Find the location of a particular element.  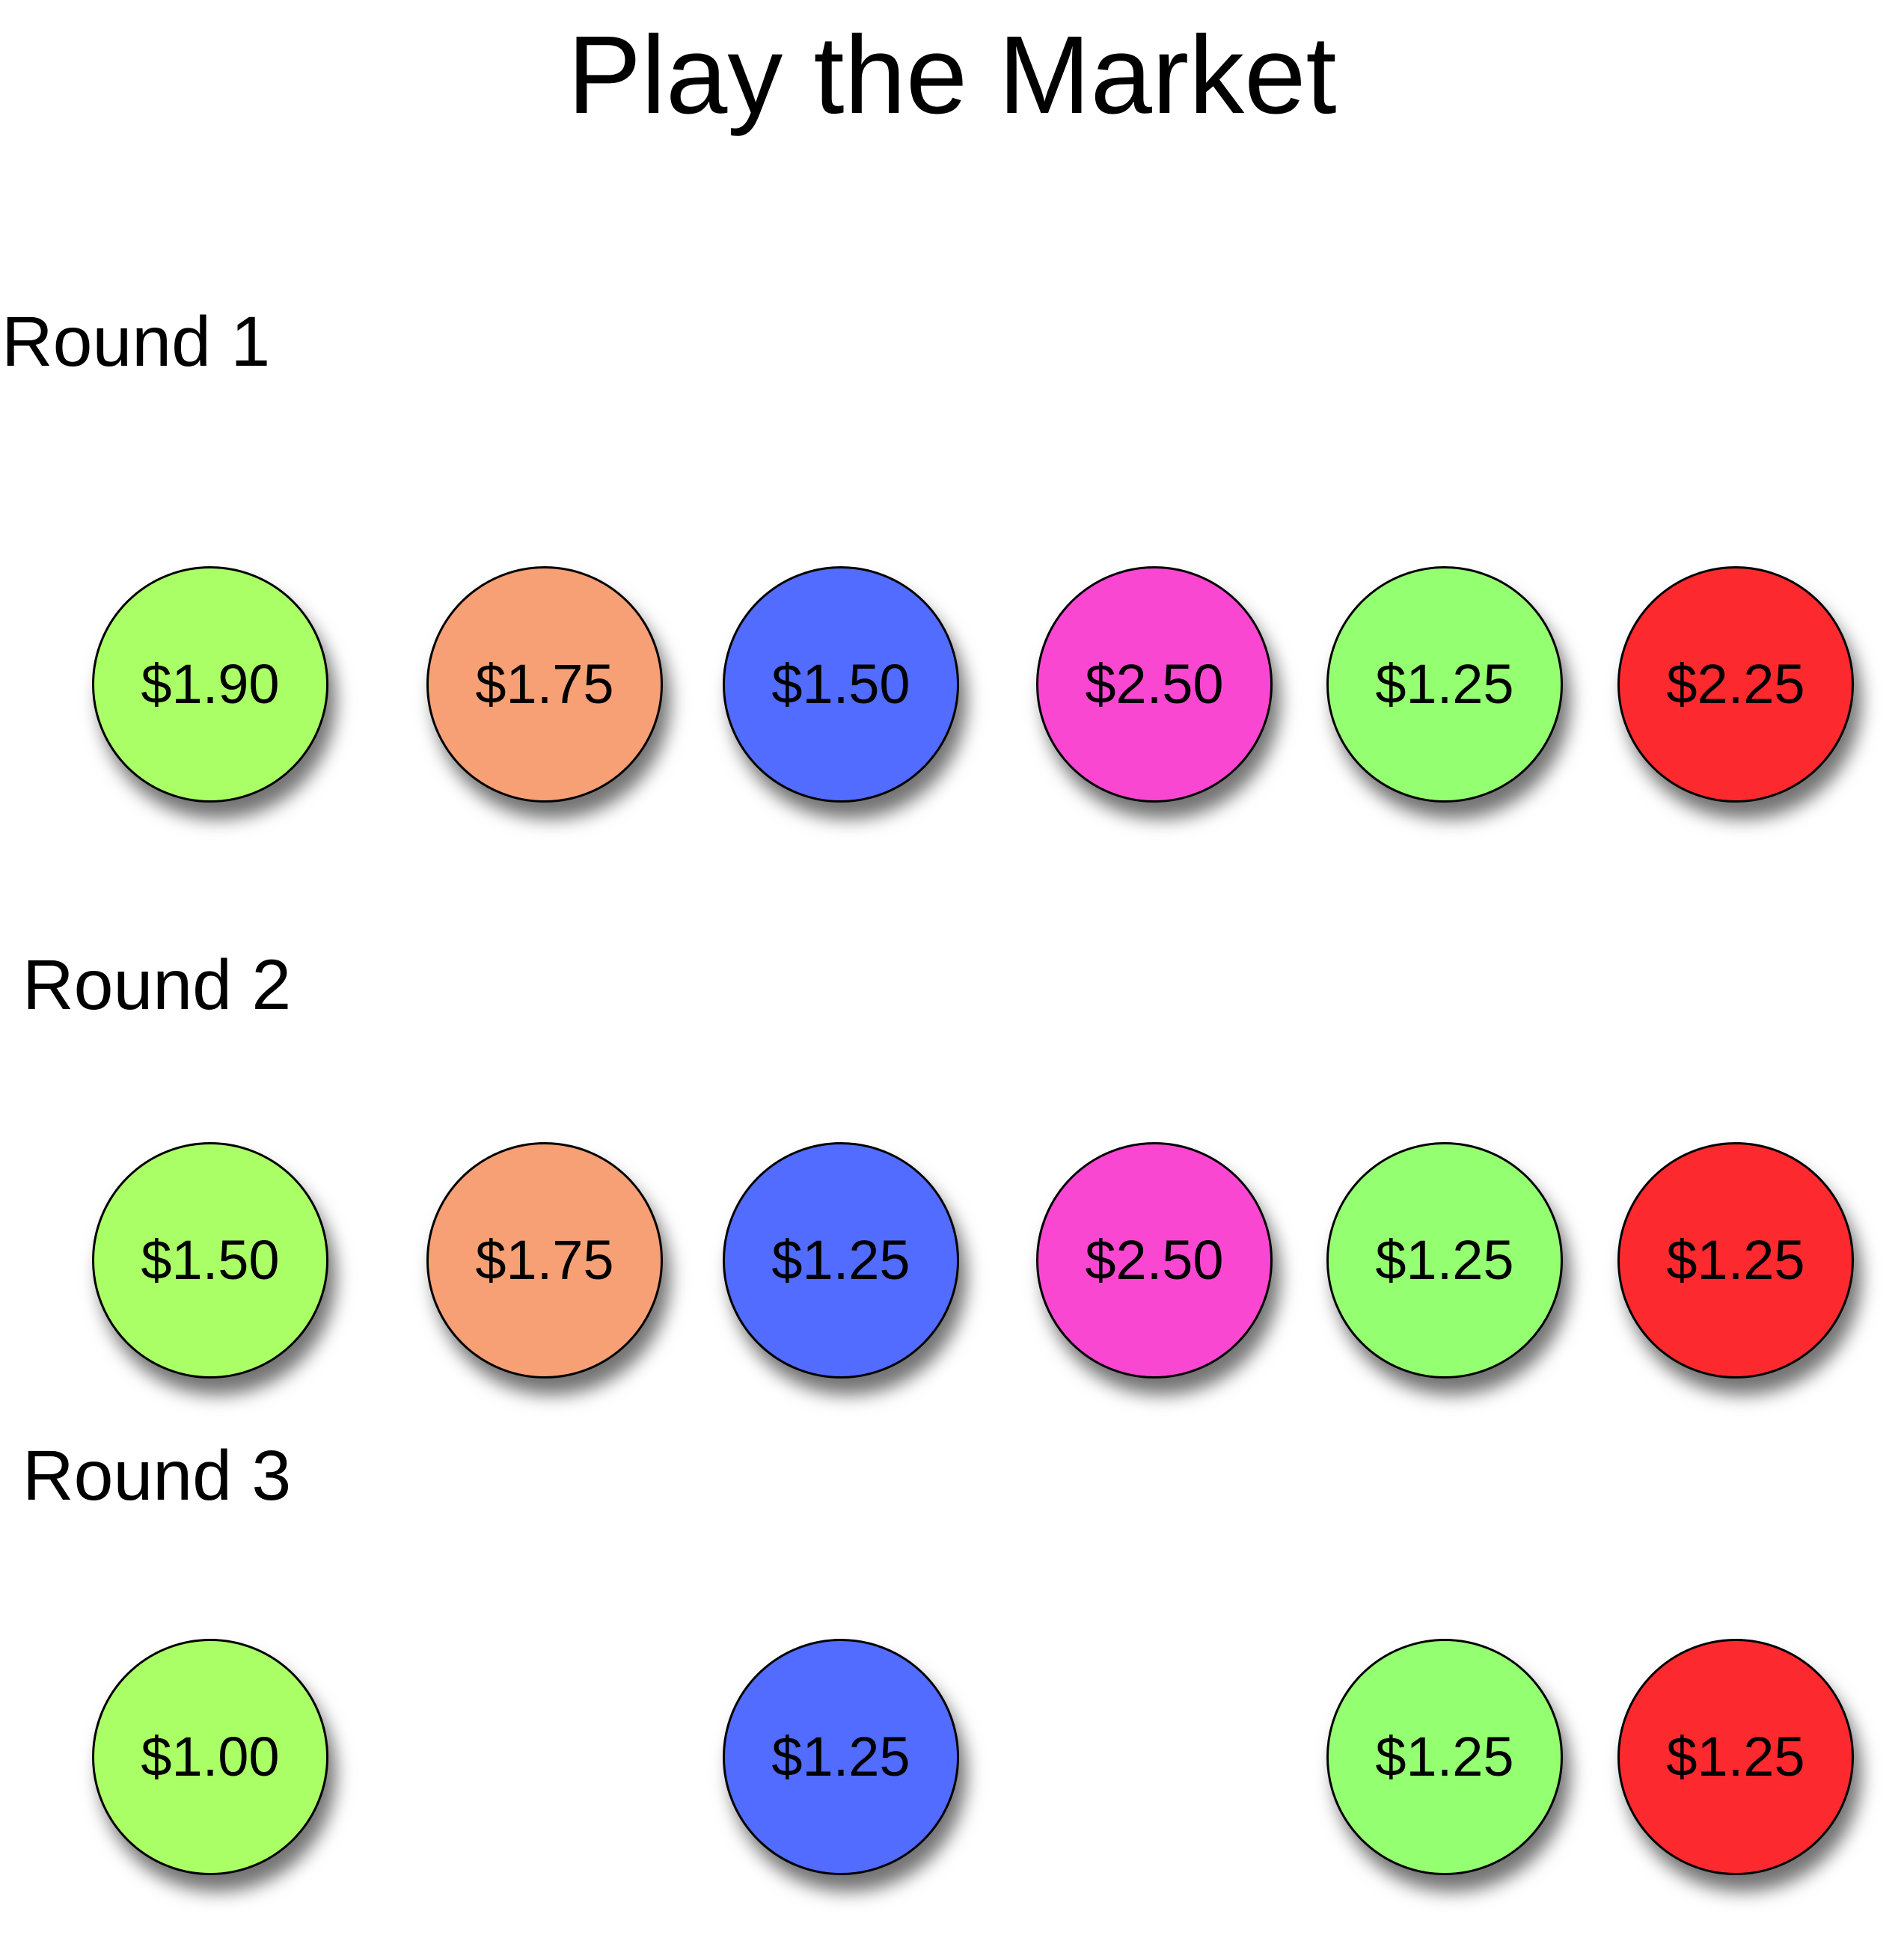

round-1-chip-red: $2.25 is located at coordinates (1735, 684).